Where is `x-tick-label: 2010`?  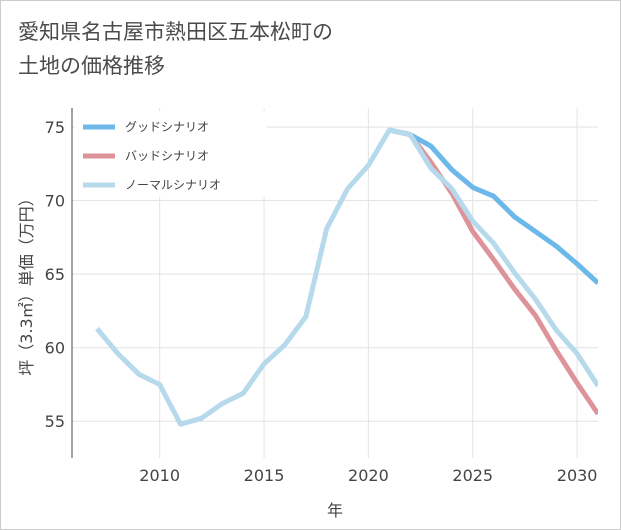 x-tick-label: 2010 is located at coordinates (159, 475).